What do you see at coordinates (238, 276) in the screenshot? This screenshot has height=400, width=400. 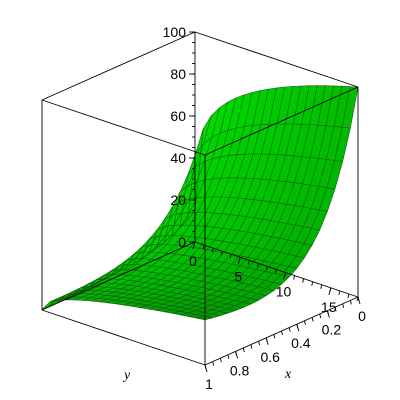 I see `y-tick-label: 5` at bounding box center [238, 276].